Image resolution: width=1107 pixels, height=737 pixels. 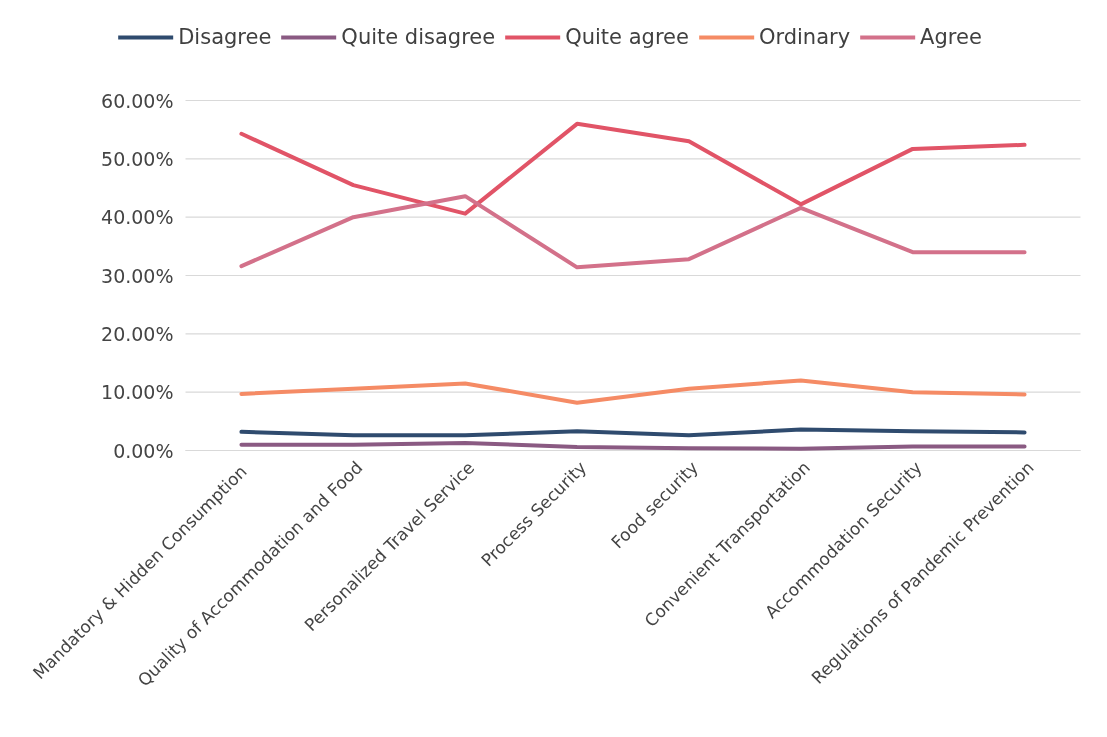 What do you see at coordinates (137, 217) in the screenshot?
I see `y-tick-label: 40.00%` at bounding box center [137, 217].